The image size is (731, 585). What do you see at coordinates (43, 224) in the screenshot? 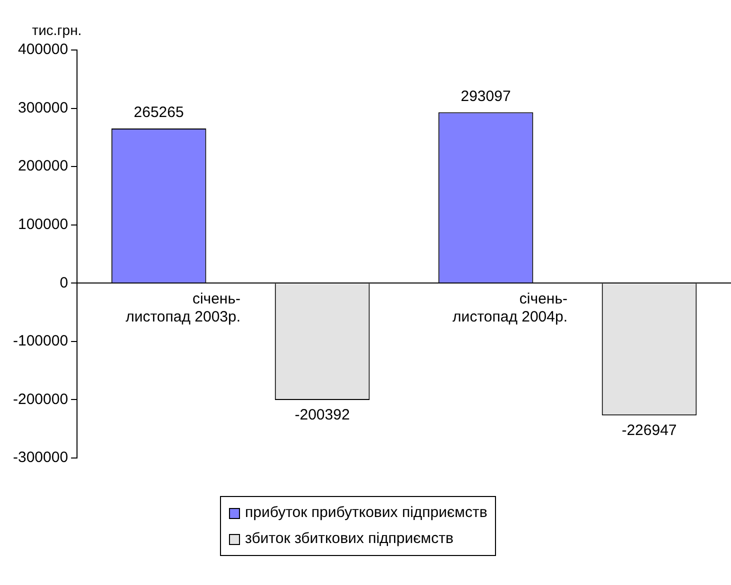
I see `y-tick-label: 100000` at bounding box center [43, 224].